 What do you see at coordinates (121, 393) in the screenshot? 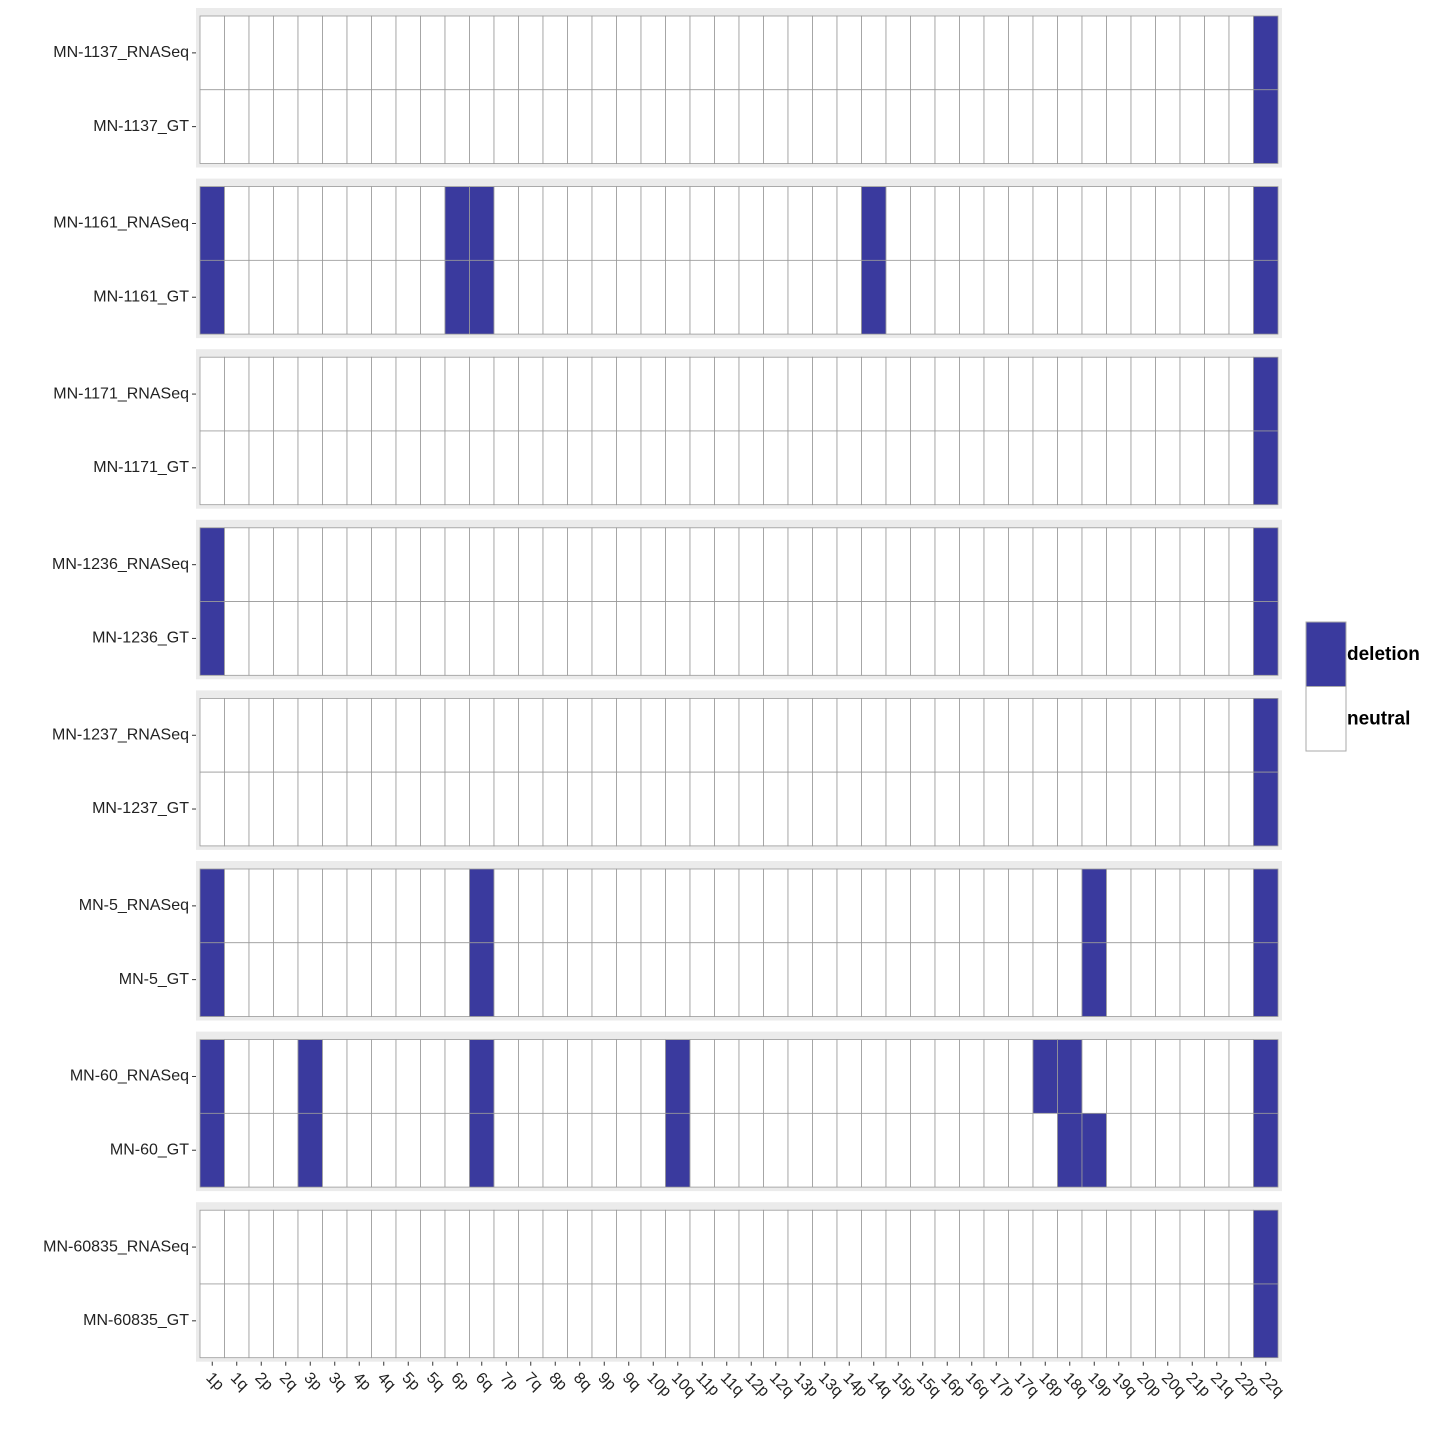
I see `y-tick-label: MN-1171_RNASeq` at bounding box center [121, 393].